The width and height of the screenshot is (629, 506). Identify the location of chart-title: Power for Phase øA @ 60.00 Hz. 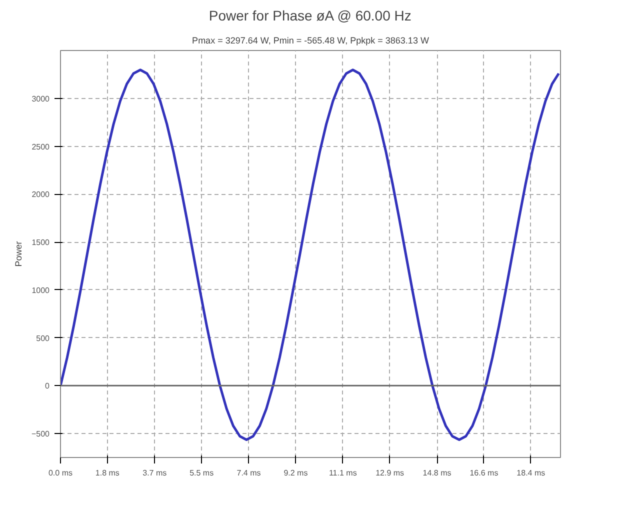
(310, 16).